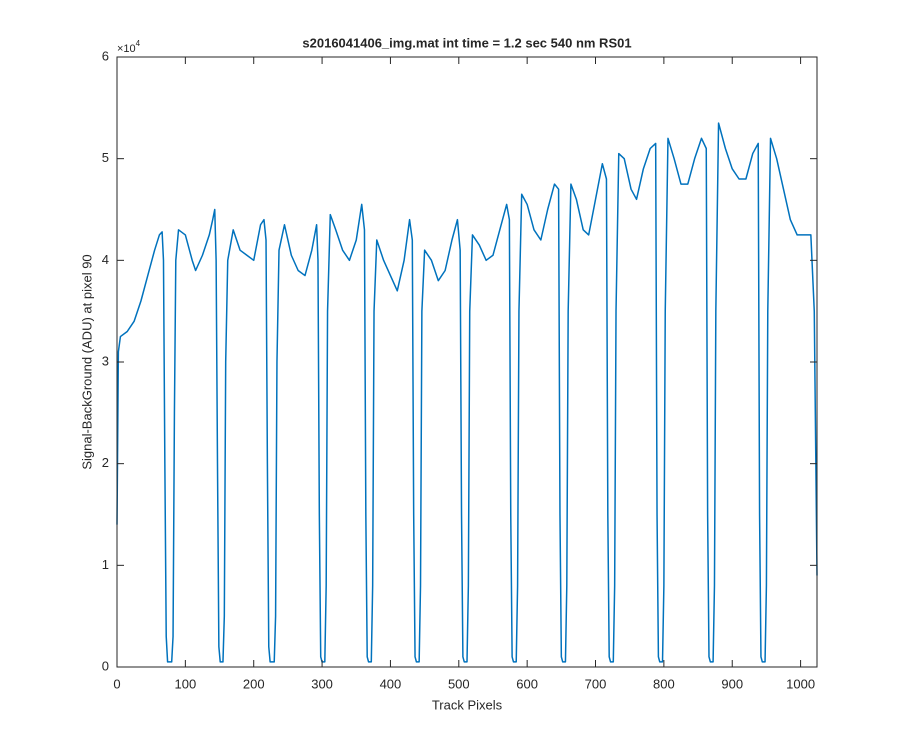 Image resolution: width=900 pixels, height=750 pixels. What do you see at coordinates (391, 683) in the screenshot?
I see `x-tick-label: 400` at bounding box center [391, 683].